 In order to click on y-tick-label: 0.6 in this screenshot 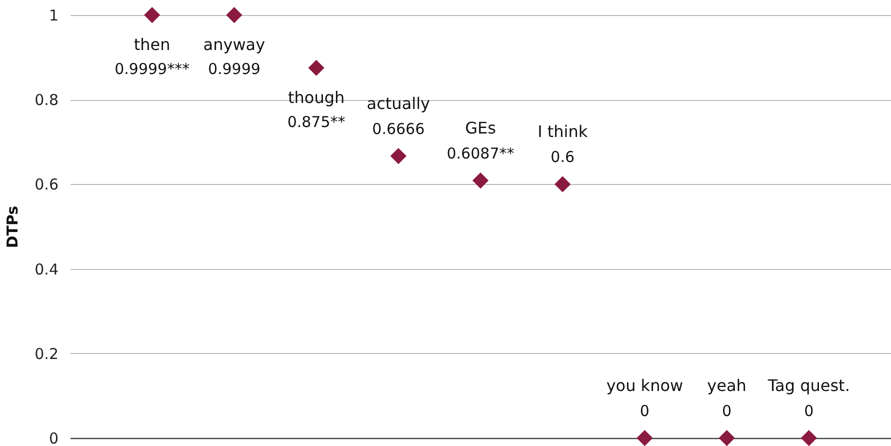, I will do `click(46, 185)`.